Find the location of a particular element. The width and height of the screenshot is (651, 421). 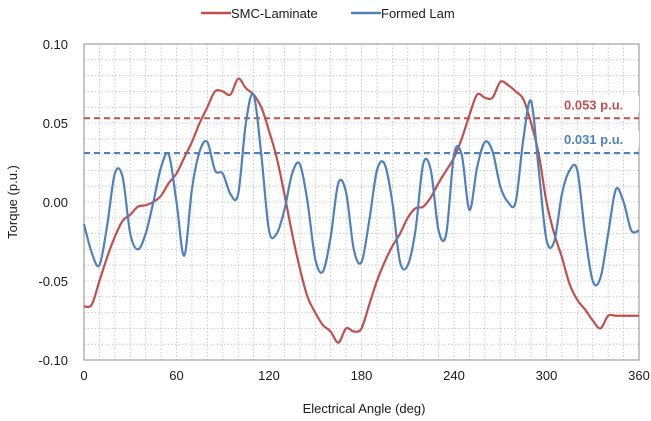

legend-label-formed-lam: Formed Lam is located at coordinates (418, 13).